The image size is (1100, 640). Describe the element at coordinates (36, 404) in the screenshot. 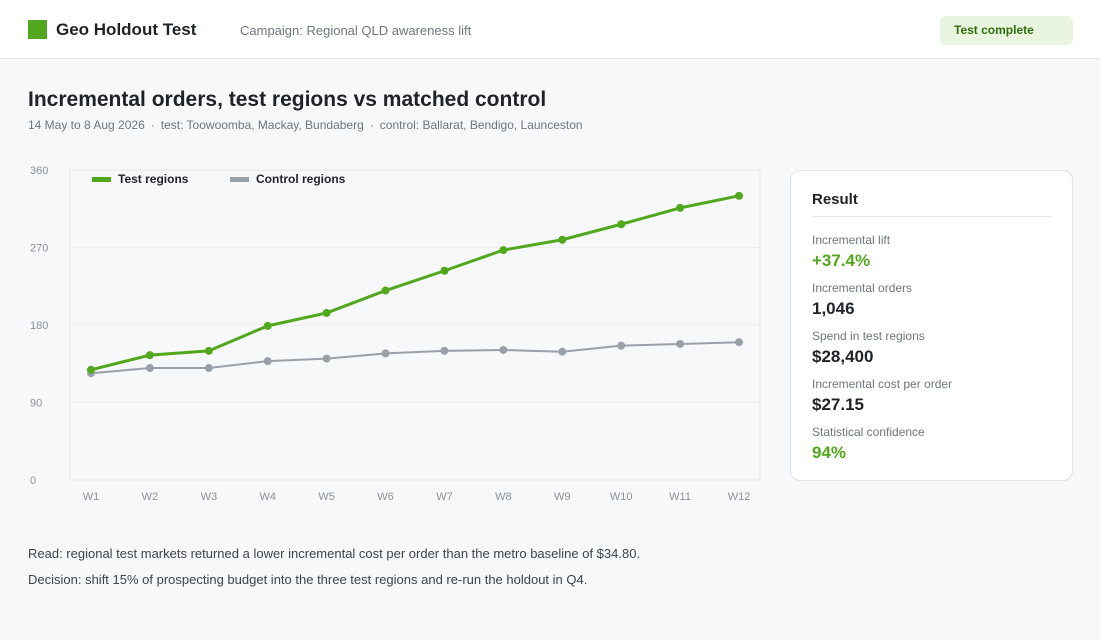

I see `y-tick-label: 90` at that location.